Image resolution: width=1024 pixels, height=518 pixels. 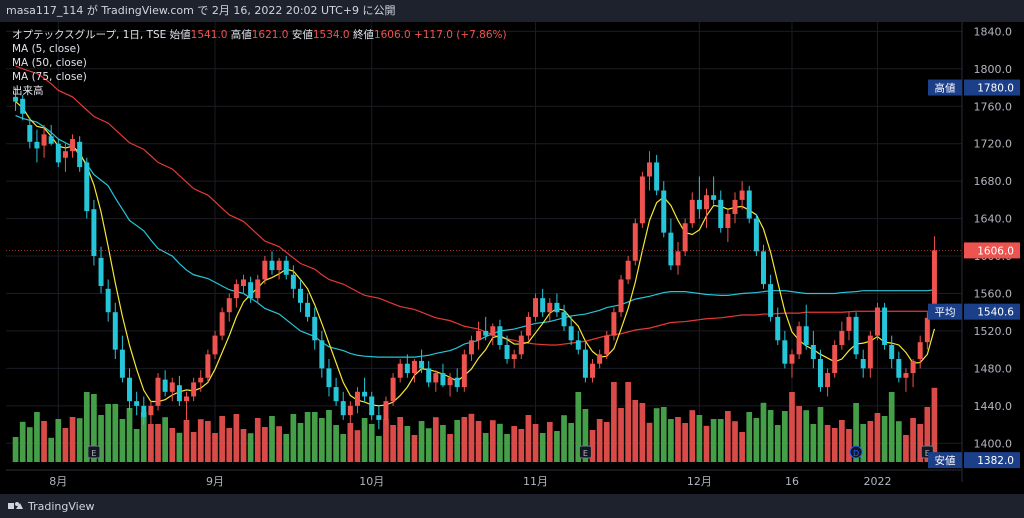 What do you see at coordinates (699, 481) in the screenshot?
I see `x-tick-label: 12月` at bounding box center [699, 481].